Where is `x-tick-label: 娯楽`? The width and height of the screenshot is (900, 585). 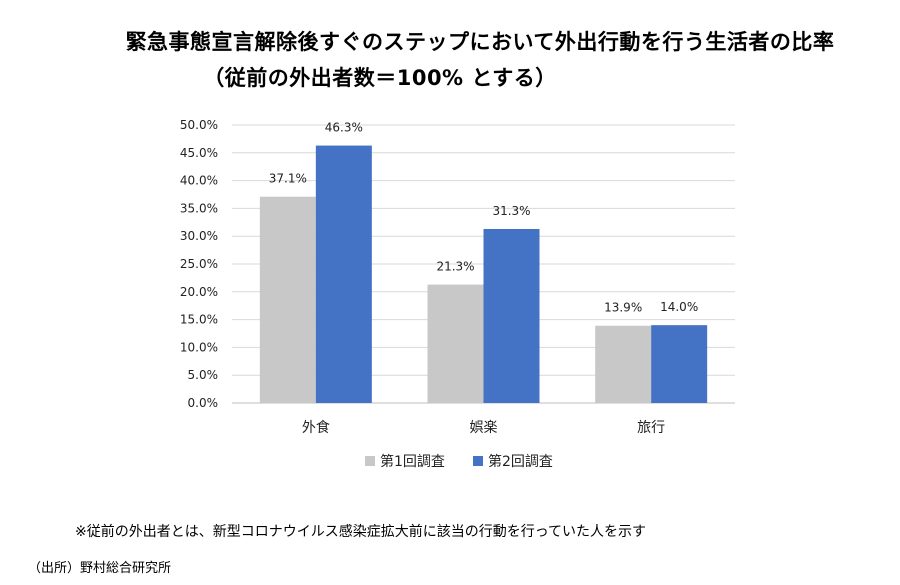 x-tick-label: 娯楽 is located at coordinates (484, 428).